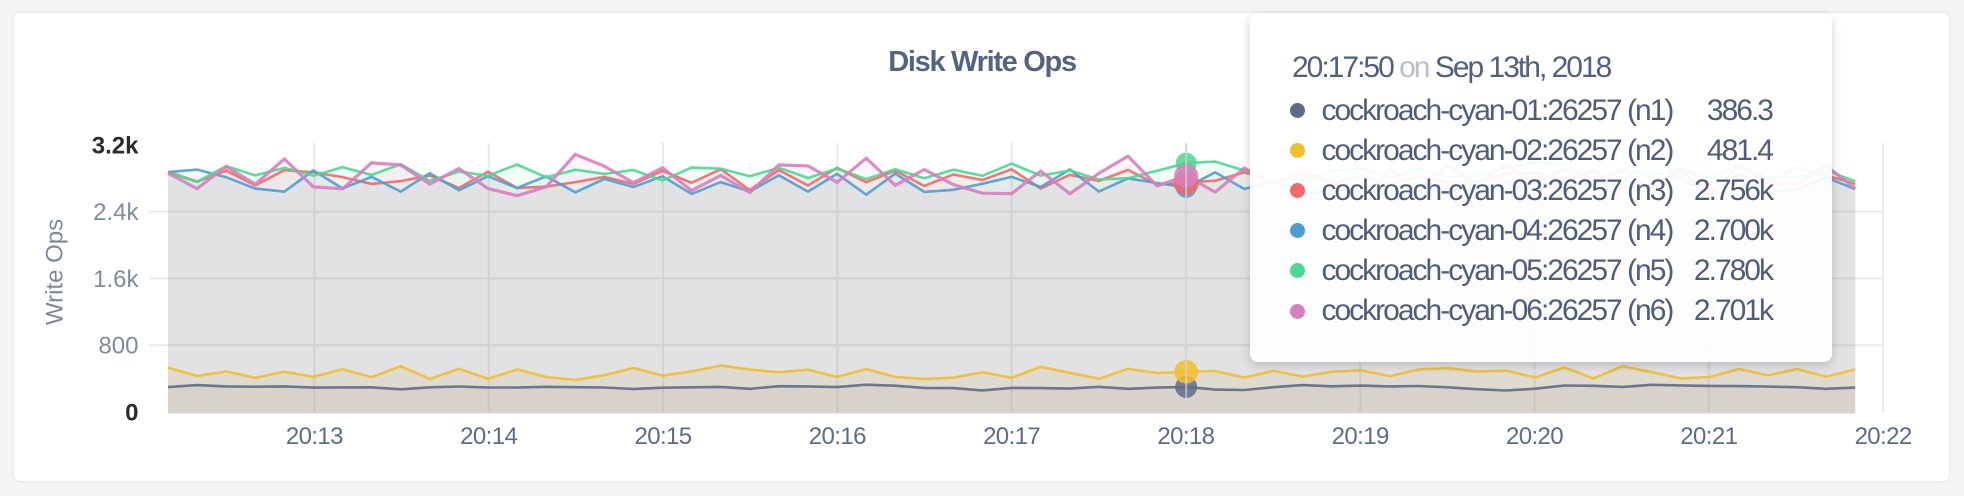  Describe the element at coordinates (837, 436) in the screenshot. I see `svg-text: 20:16` at that location.